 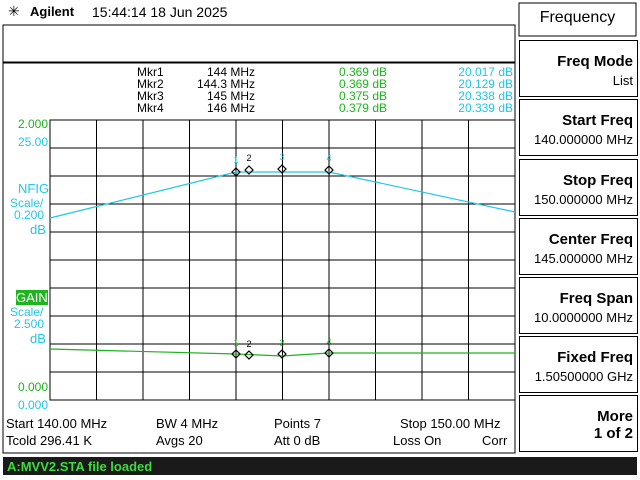 What do you see at coordinates (33, 124) in the screenshot?
I see `gain-top: 2.000` at bounding box center [33, 124].